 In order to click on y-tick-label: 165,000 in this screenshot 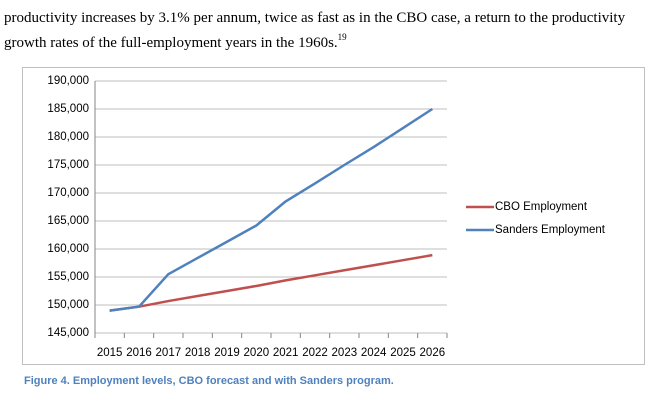, I will do `click(68, 221)`.